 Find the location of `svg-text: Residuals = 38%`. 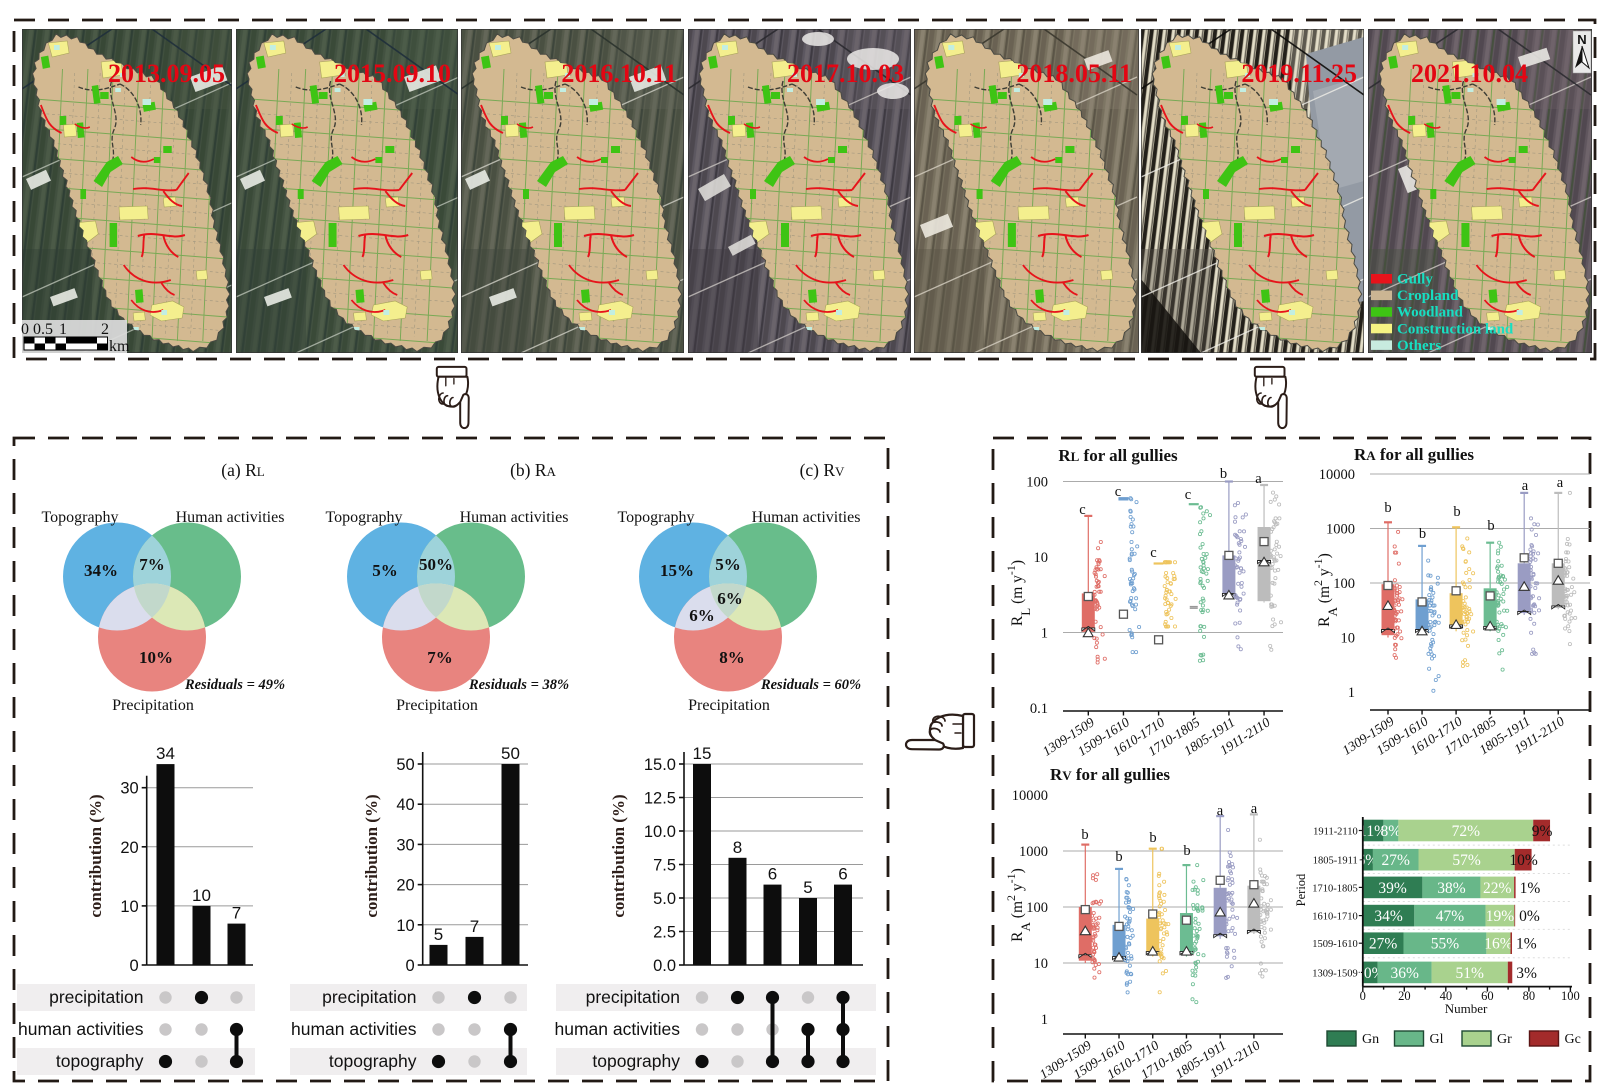

svg-text: Residuals = 38% is located at coordinates (518, 685).